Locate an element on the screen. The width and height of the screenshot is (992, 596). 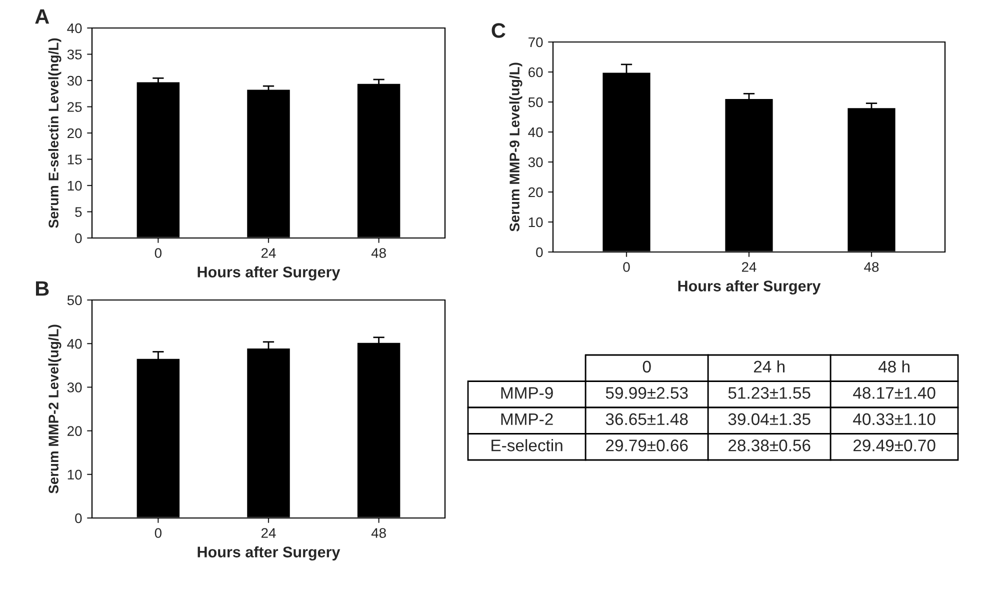
text: 51.23±1.55 is located at coordinates (769, 393).